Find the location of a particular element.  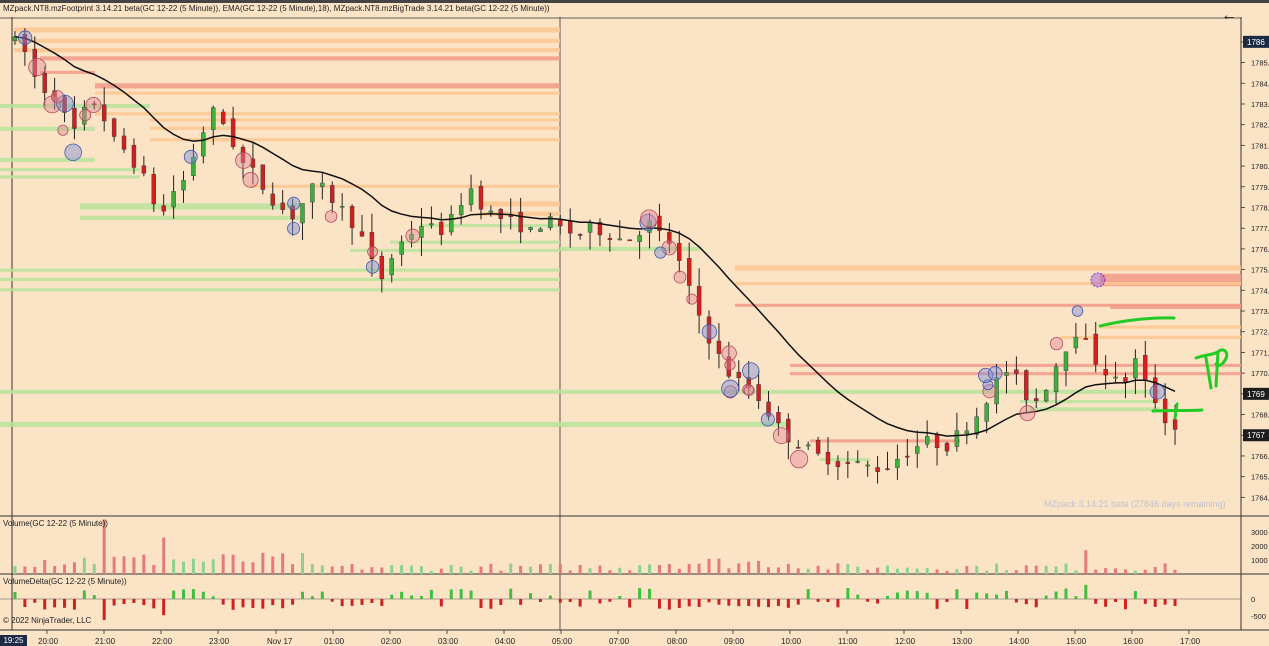

x-tick-label: 21:00 is located at coordinates (105, 641).